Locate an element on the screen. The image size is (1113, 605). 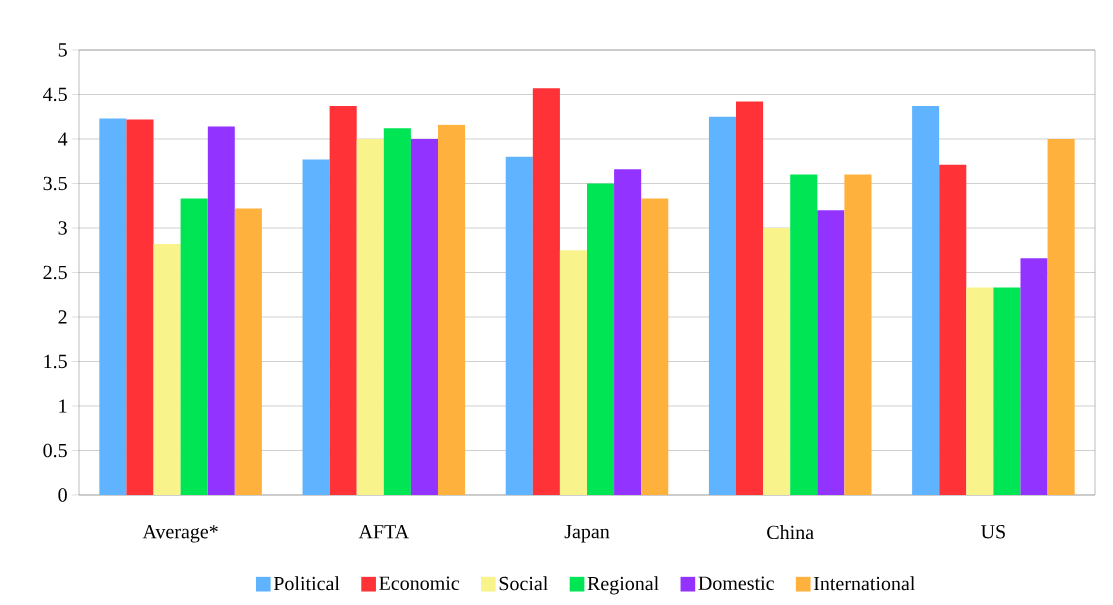
y-tick-label: 5 is located at coordinates (62, 50).